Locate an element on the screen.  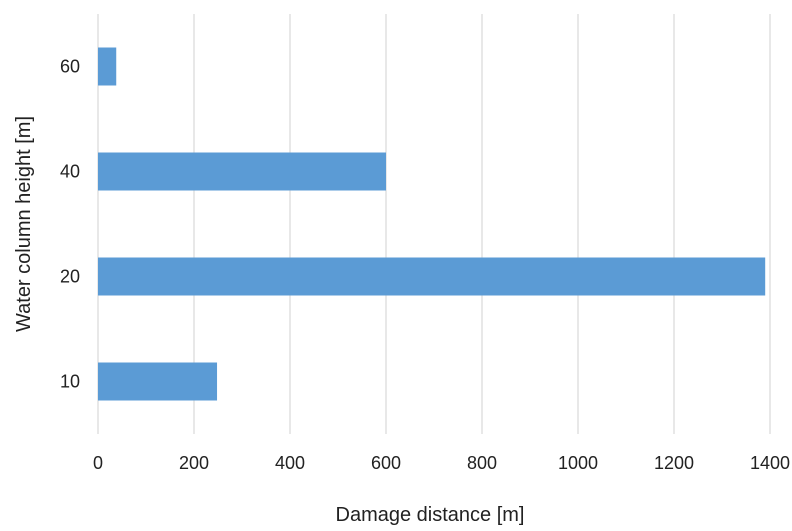
x-tick-label: 1200 is located at coordinates (674, 463).